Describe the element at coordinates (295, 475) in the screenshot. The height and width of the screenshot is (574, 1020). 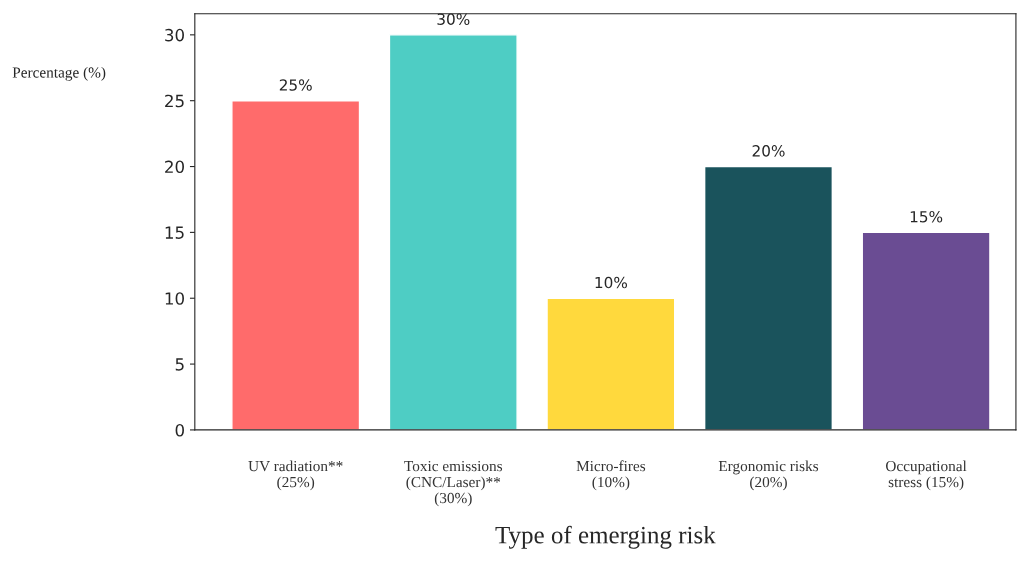
I see `x-tick-label: UV radiation** (25%)` at that location.